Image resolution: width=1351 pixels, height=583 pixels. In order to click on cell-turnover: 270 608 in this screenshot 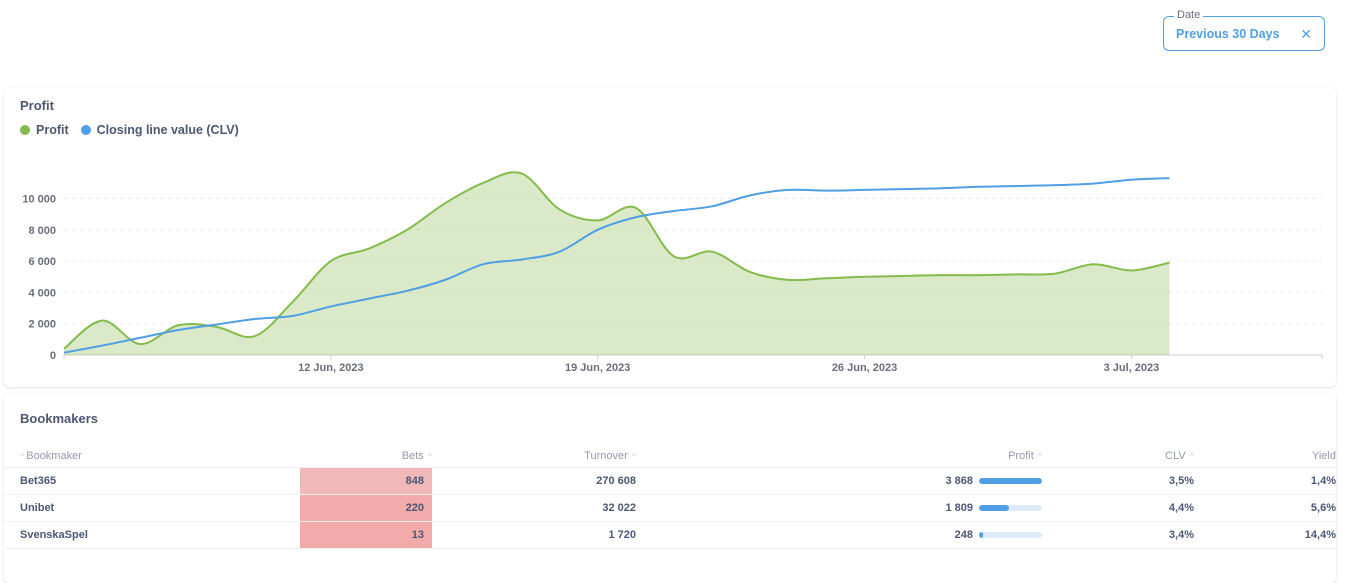, I will do `click(534, 481)`.